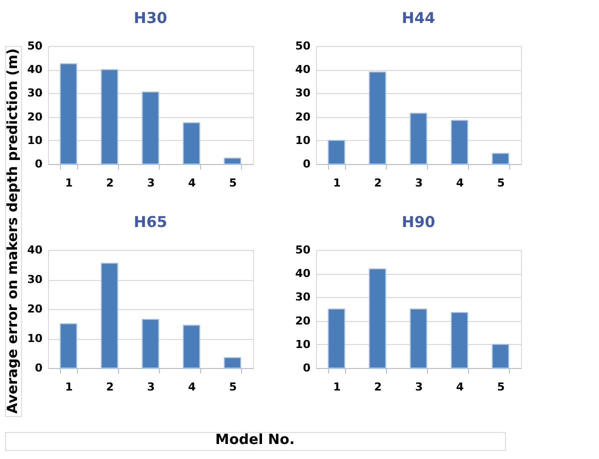  What do you see at coordinates (151, 222) in the screenshot?
I see `chart-title: H65` at bounding box center [151, 222].